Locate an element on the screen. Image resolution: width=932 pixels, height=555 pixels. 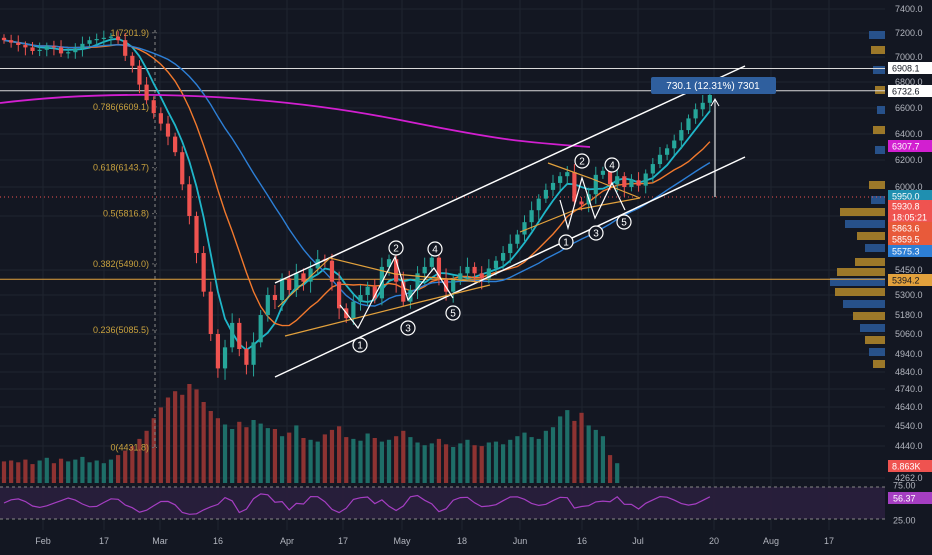
fib-level-label: 0.786(6609.1) is located at coordinates (121, 107).